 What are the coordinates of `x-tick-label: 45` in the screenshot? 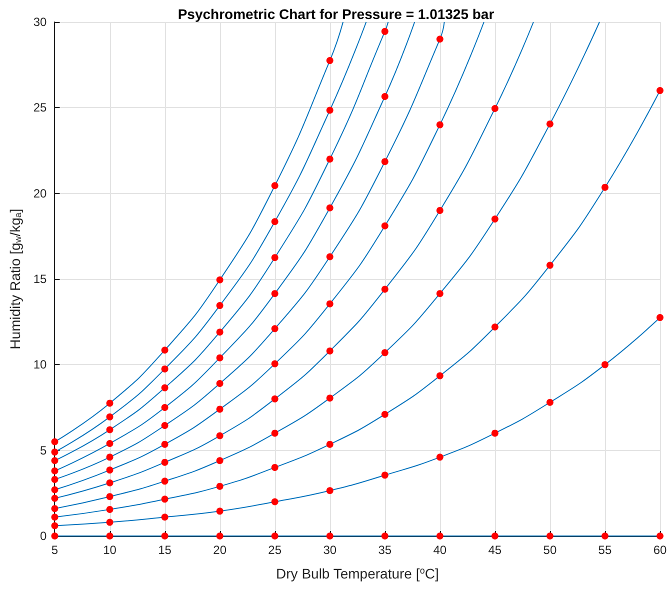 It's located at (495, 550).